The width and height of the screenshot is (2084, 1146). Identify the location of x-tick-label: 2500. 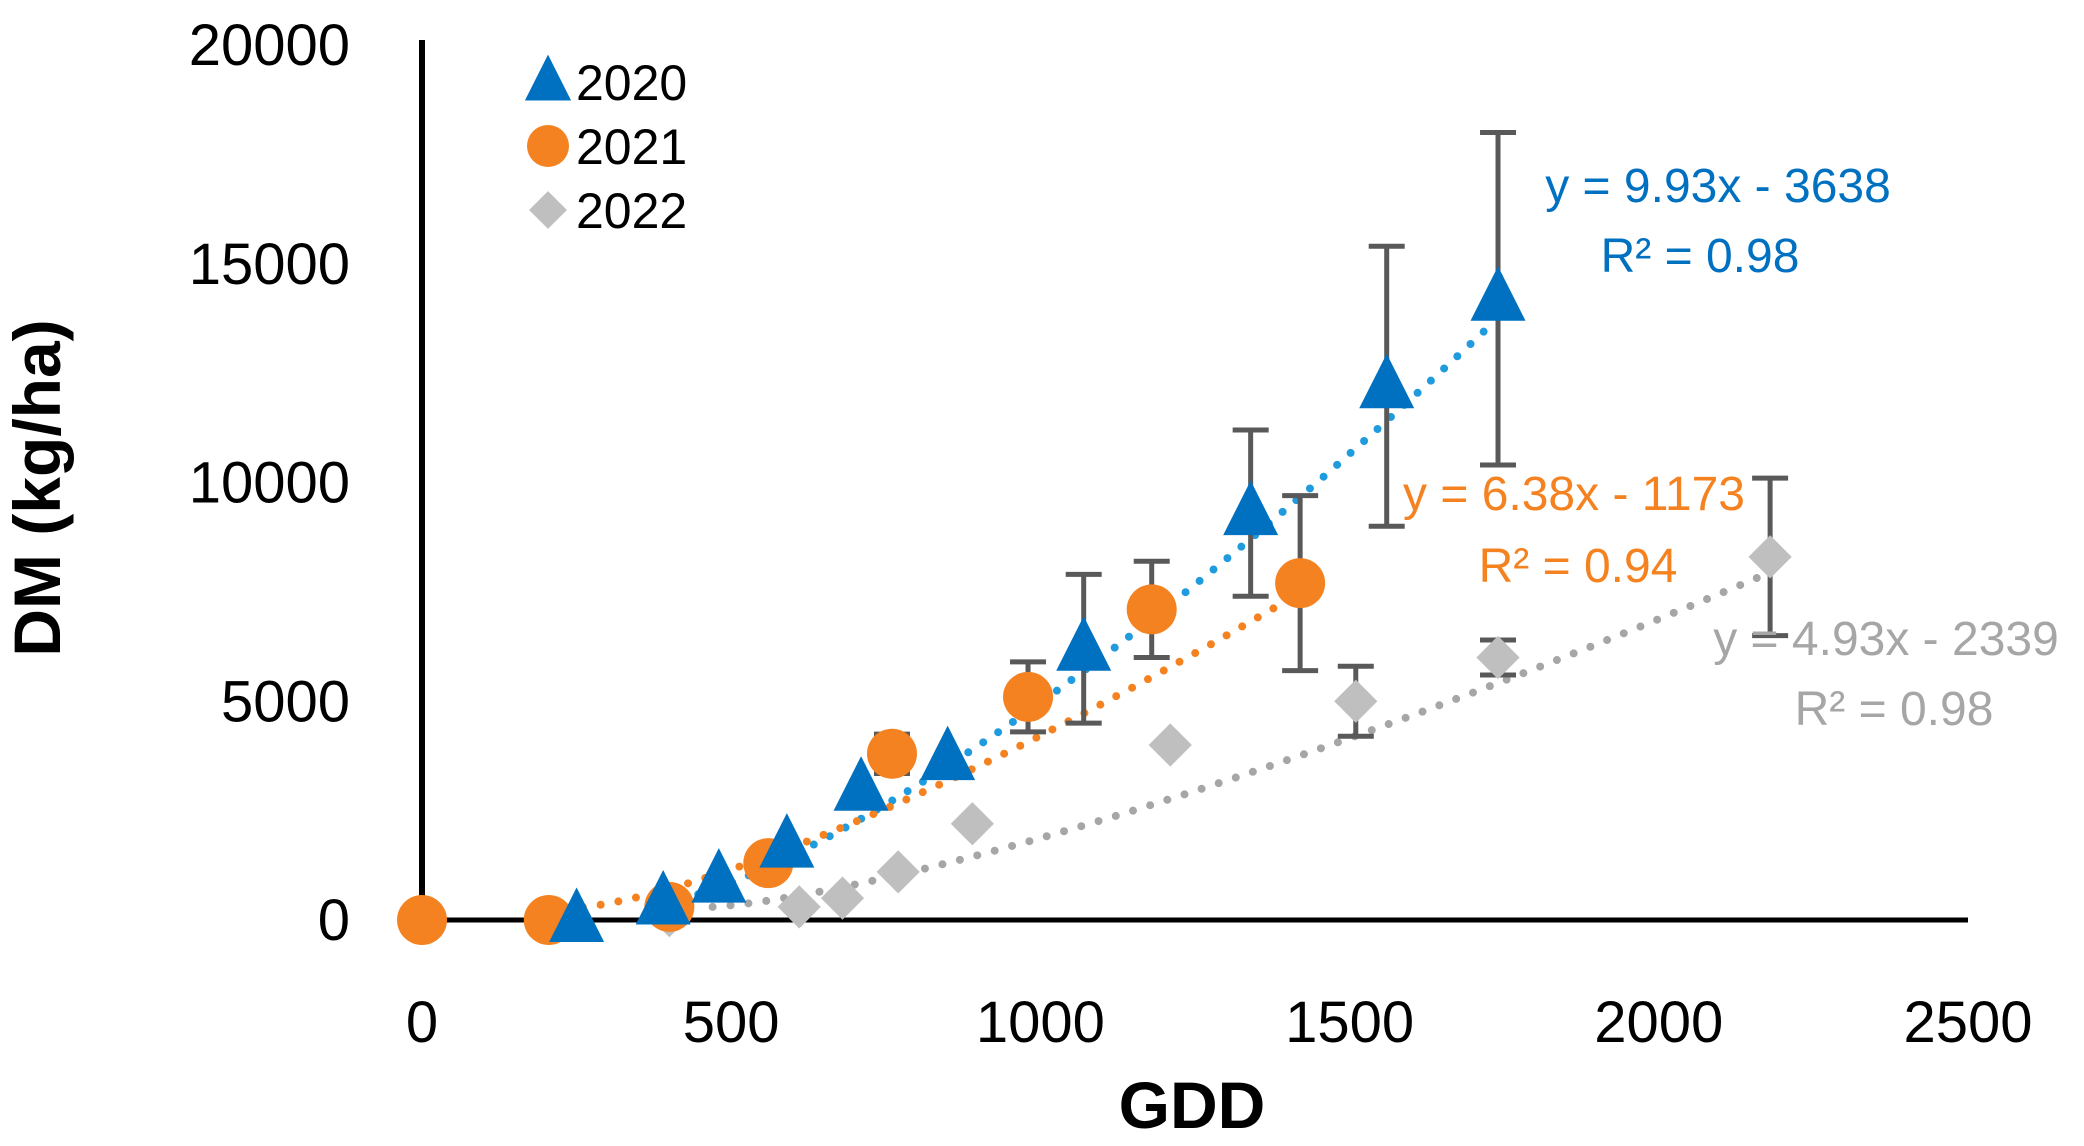
(1967, 1022).